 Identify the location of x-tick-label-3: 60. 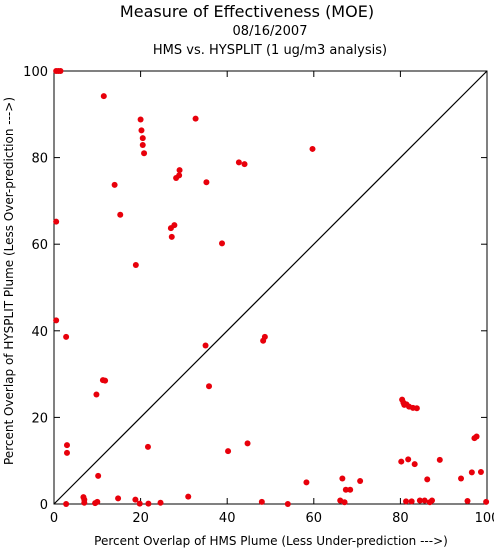
(314, 518).